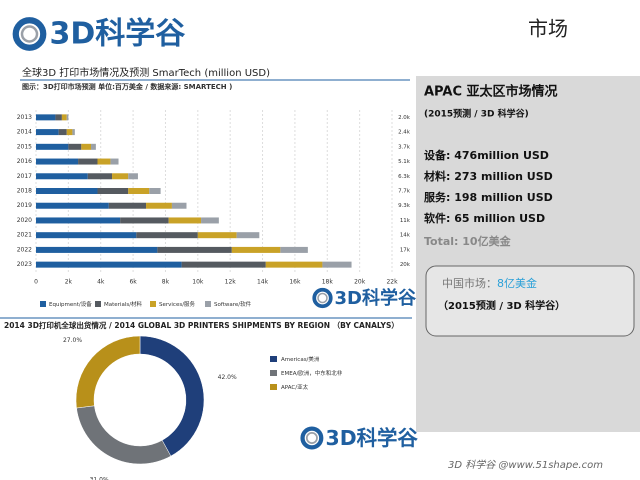  I want to click on chart-title: 全球3D 打印市场情况及预测 SmarTech (million USD), so click(146, 72).